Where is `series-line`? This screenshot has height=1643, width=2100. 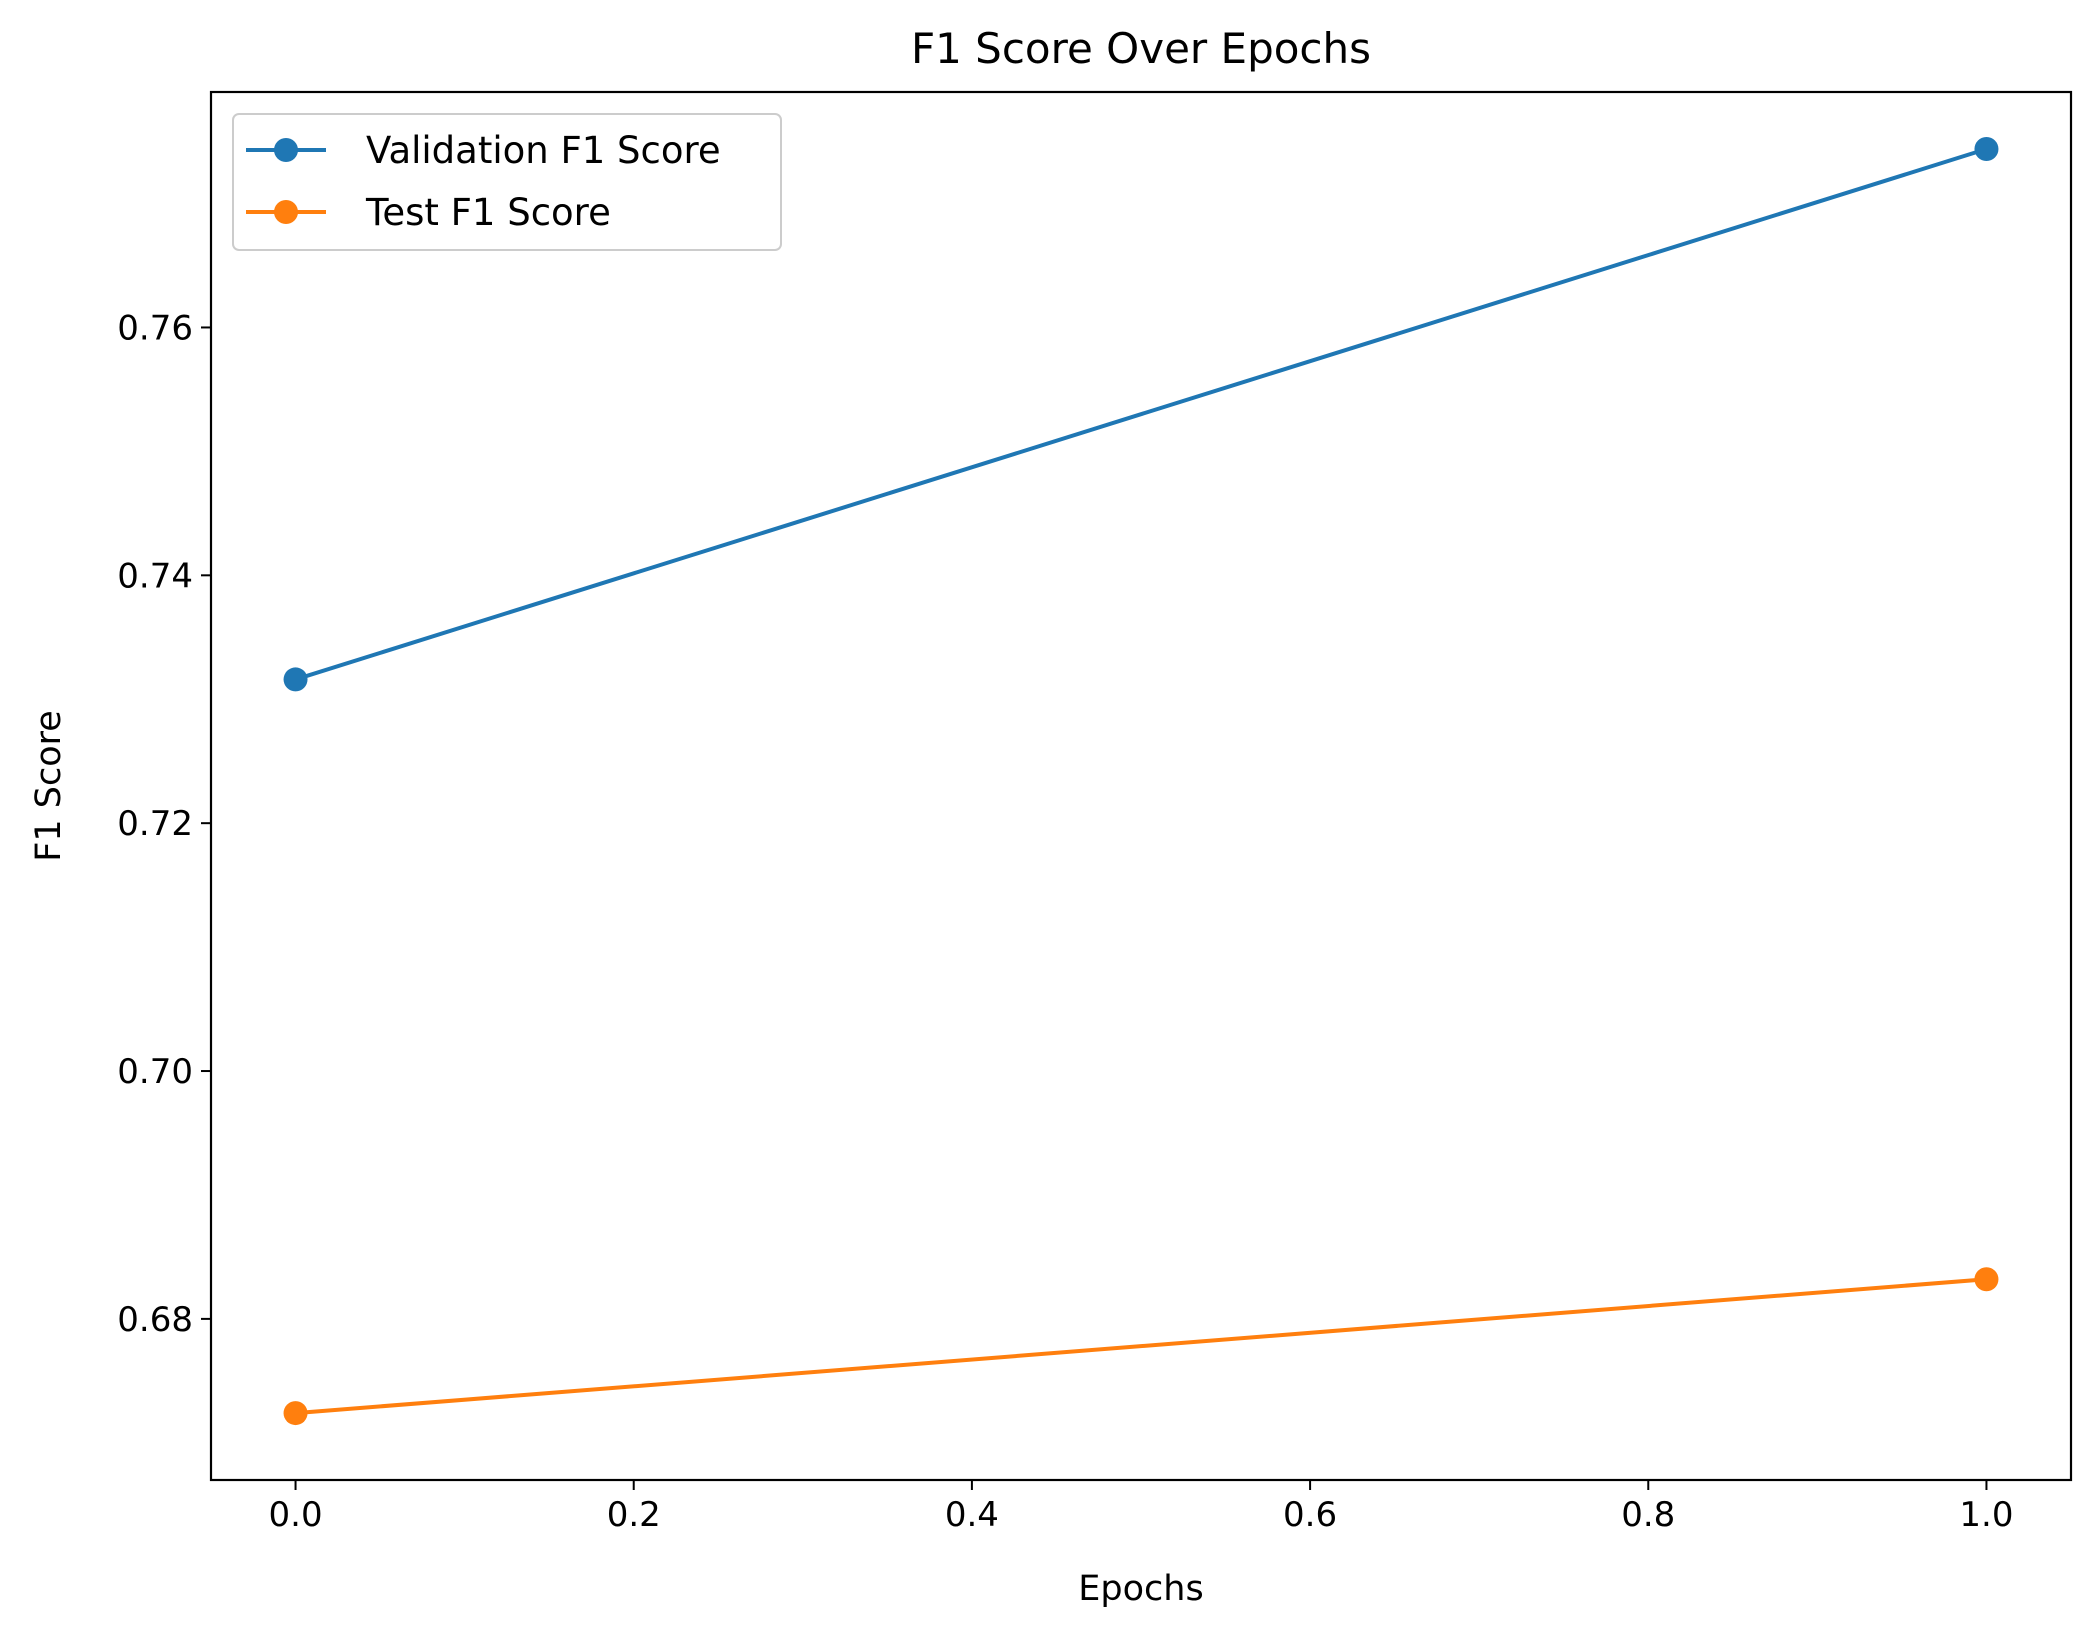 series-line is located at coordinates (1141, 1346).